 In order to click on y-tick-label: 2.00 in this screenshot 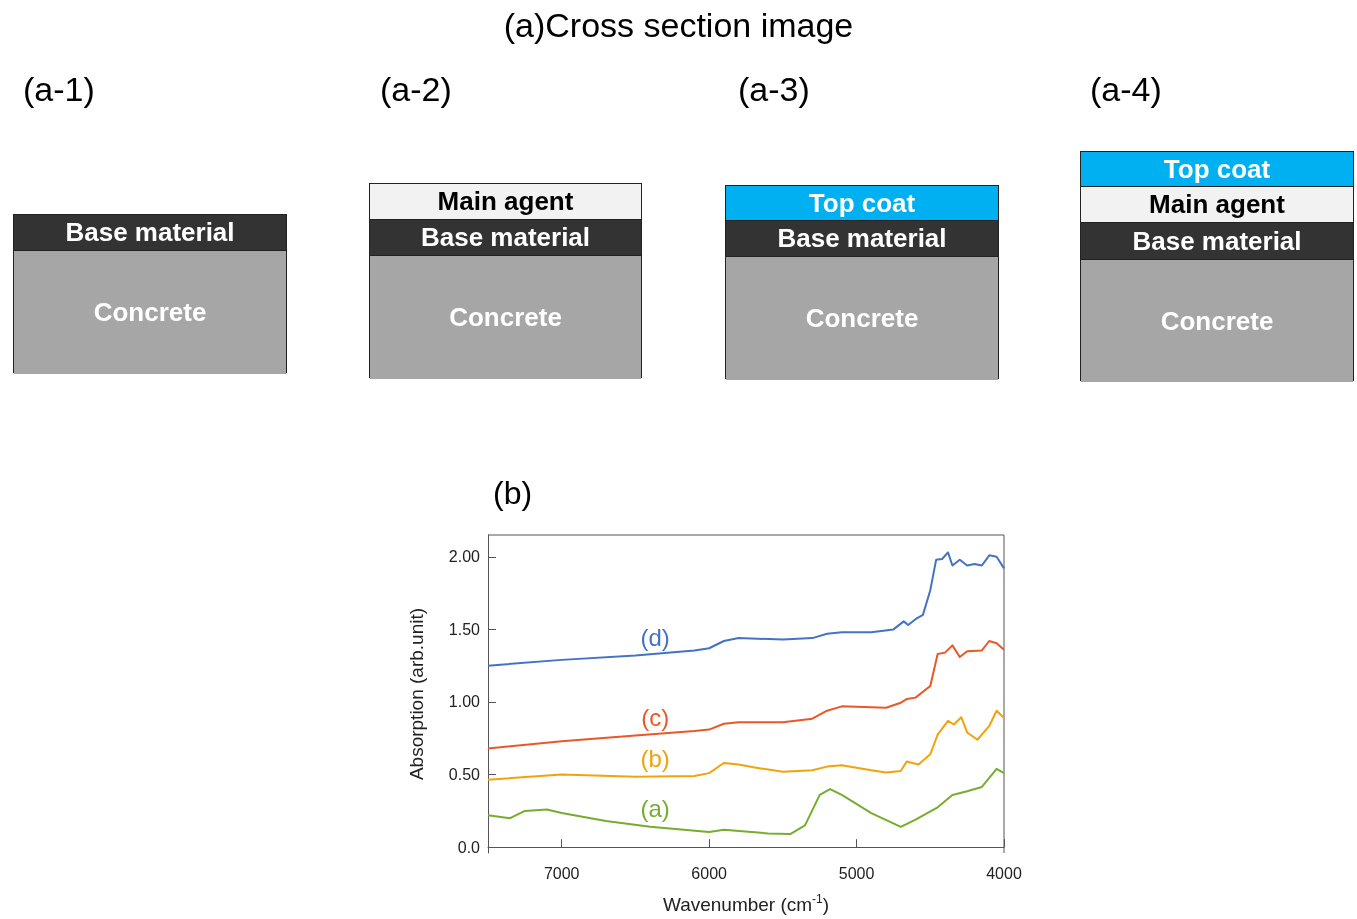, I will do `click(464, 557)`.